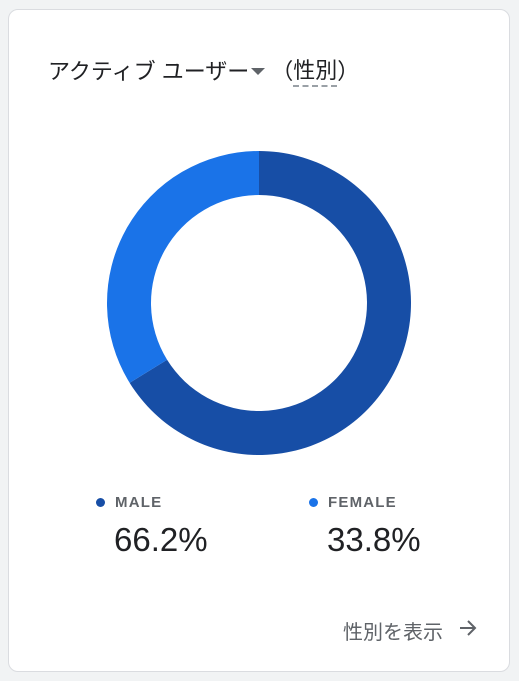 The image size is (519, 681). What do you see at coordinates (100, 502) in the screenshot?
I see `legend-dot-male` at bounding box center [100, 502].